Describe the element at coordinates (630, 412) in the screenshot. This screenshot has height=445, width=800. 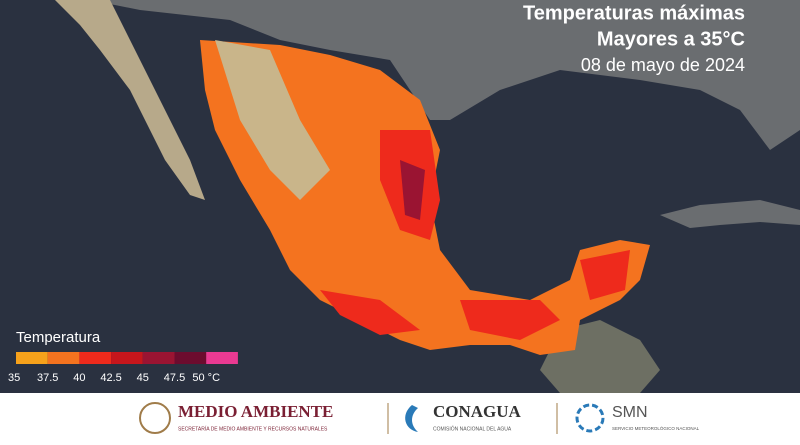
I see `logo-name: SMN` at that location.